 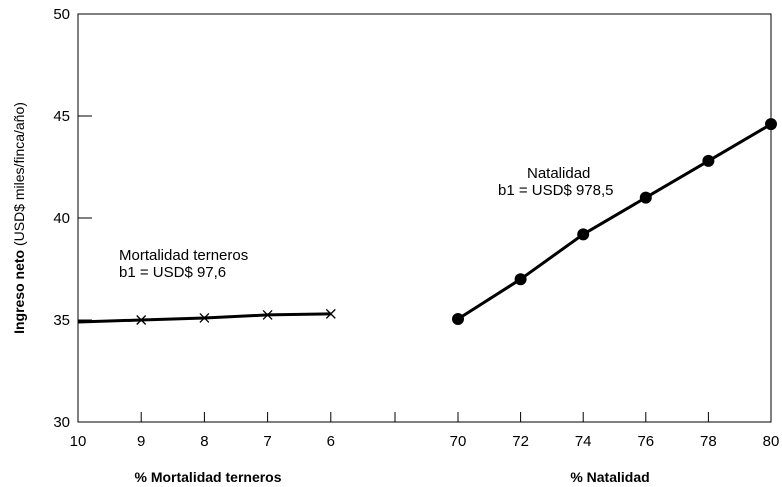 I want to click on x-tick-label-p0-0: 10, so click(x=78, y=441).